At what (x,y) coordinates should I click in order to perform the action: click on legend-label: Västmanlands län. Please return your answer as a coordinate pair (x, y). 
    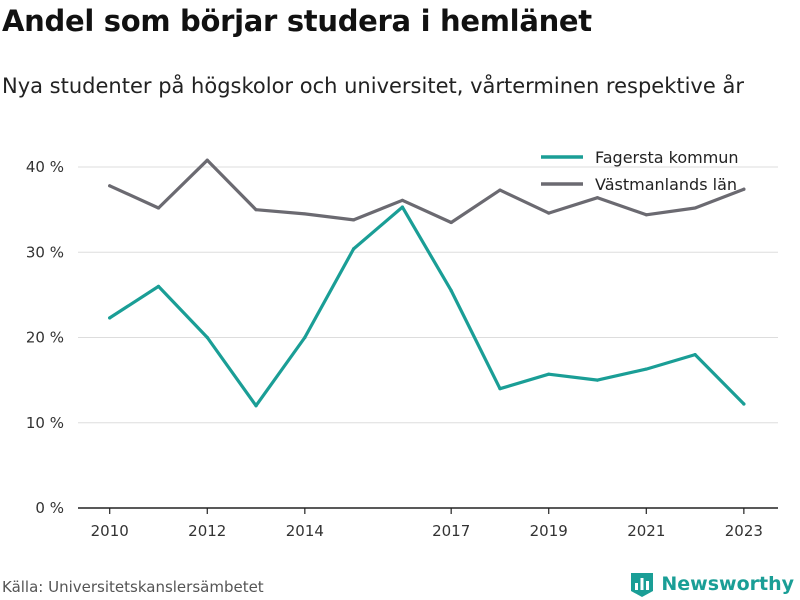
    Looking at the image, I should click on (666, 184).